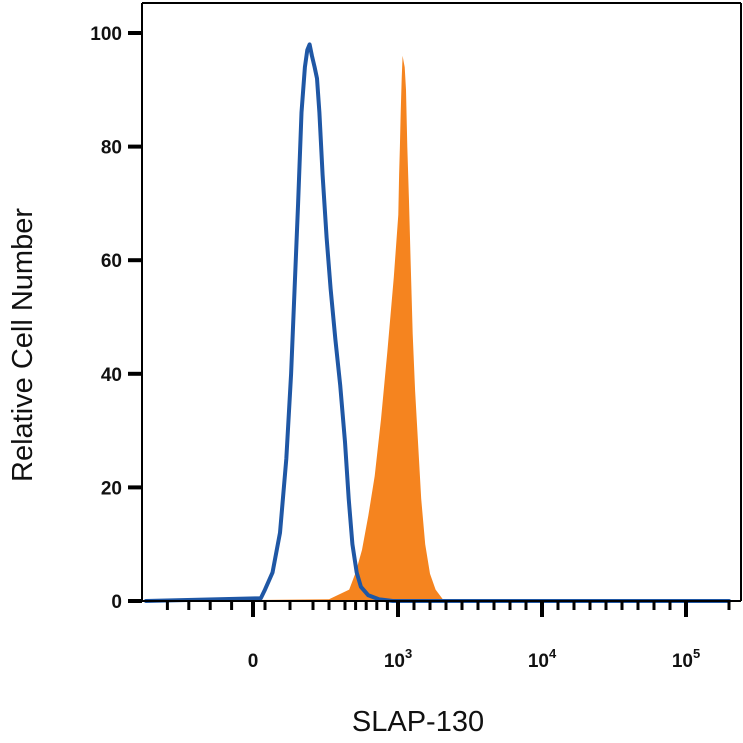 This screenshot has width=743, height=743. I want to click on x-tick-label: 10³, so click(398, 659).